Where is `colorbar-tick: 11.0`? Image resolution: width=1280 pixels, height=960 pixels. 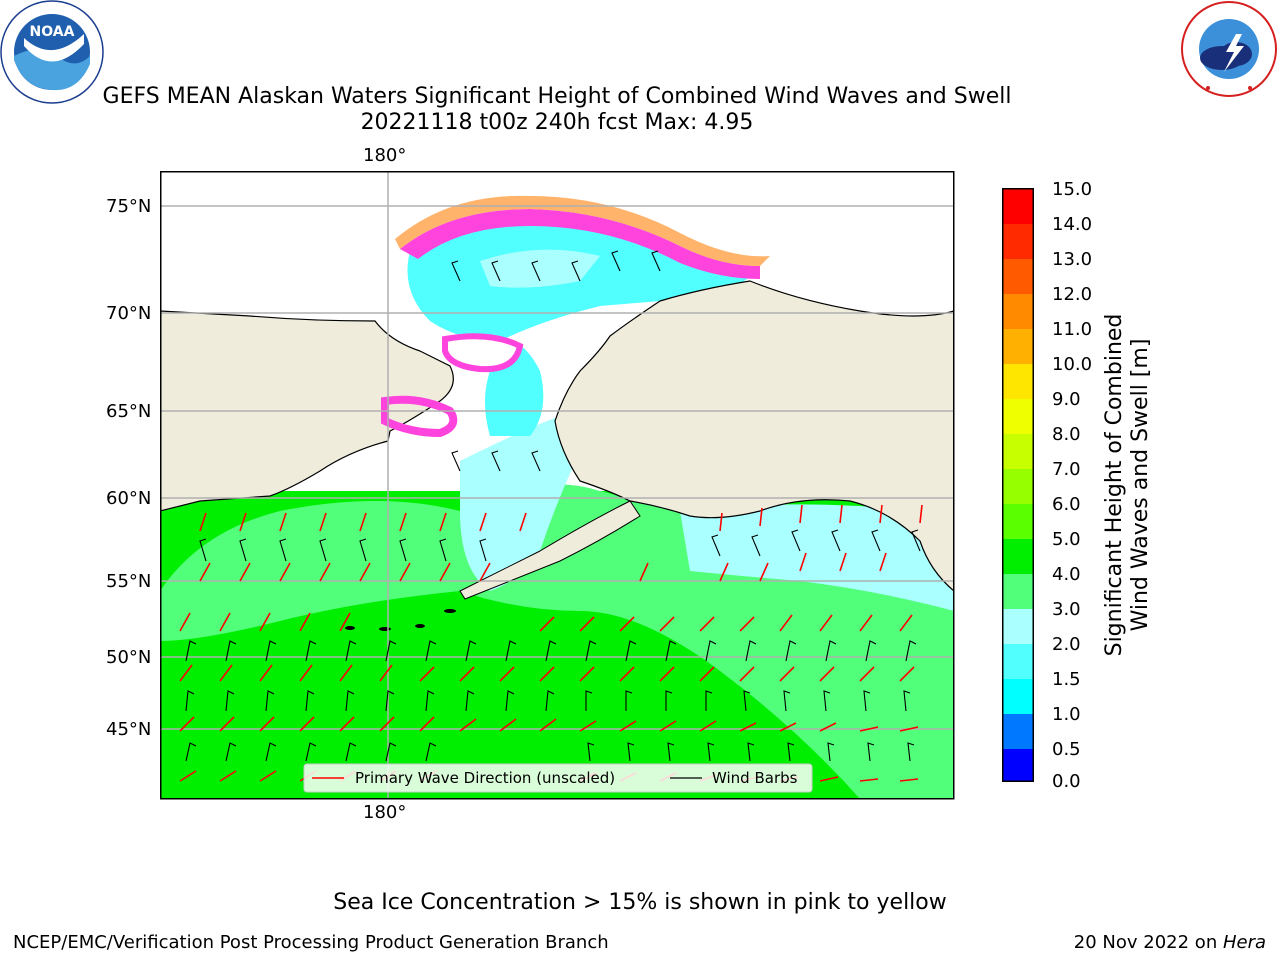 colorbar-tick: 11.0 is located at coordinates (1072, 329).